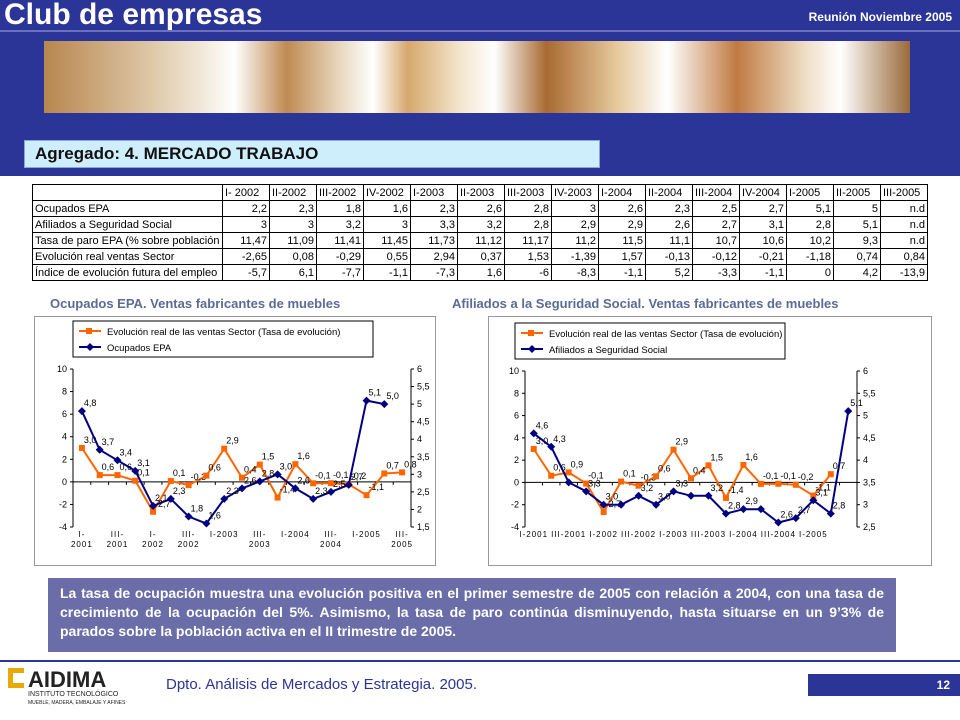 The width and height of the screenshot is (960, 720). What do you see at coordinates (810, 272) in the screenshot?
I see `table-cell: 0` at bounding box center [810, 272].